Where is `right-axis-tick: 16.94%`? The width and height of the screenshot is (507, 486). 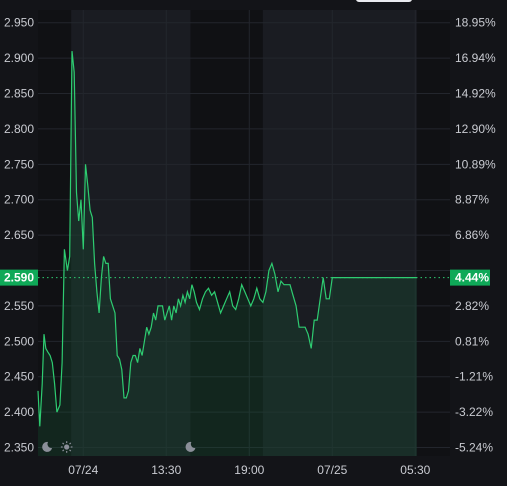 right-axis-tick: 16.94% is located at coordinates (475, 58).